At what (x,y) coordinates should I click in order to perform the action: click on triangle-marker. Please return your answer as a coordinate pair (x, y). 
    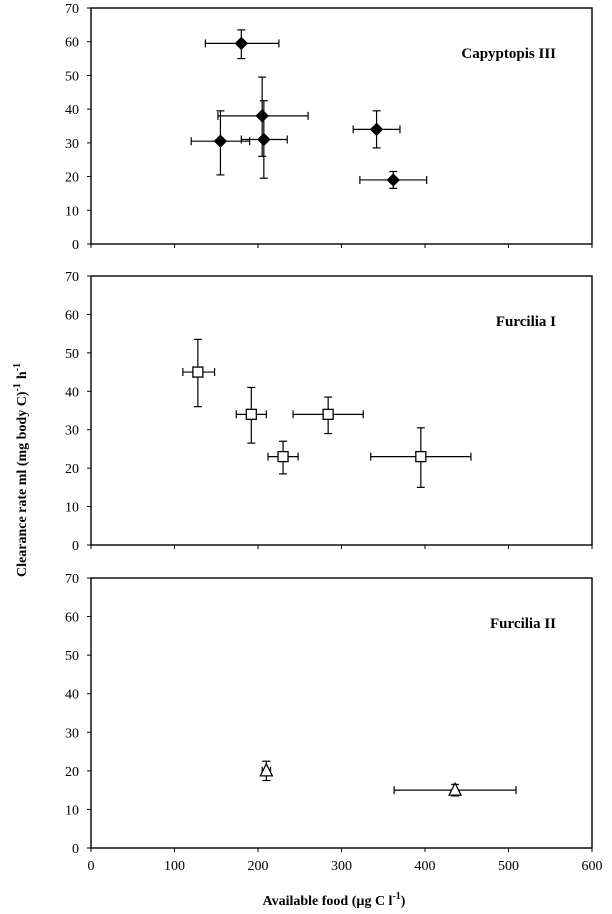
    Looking at the image, I should click on (455, 789).